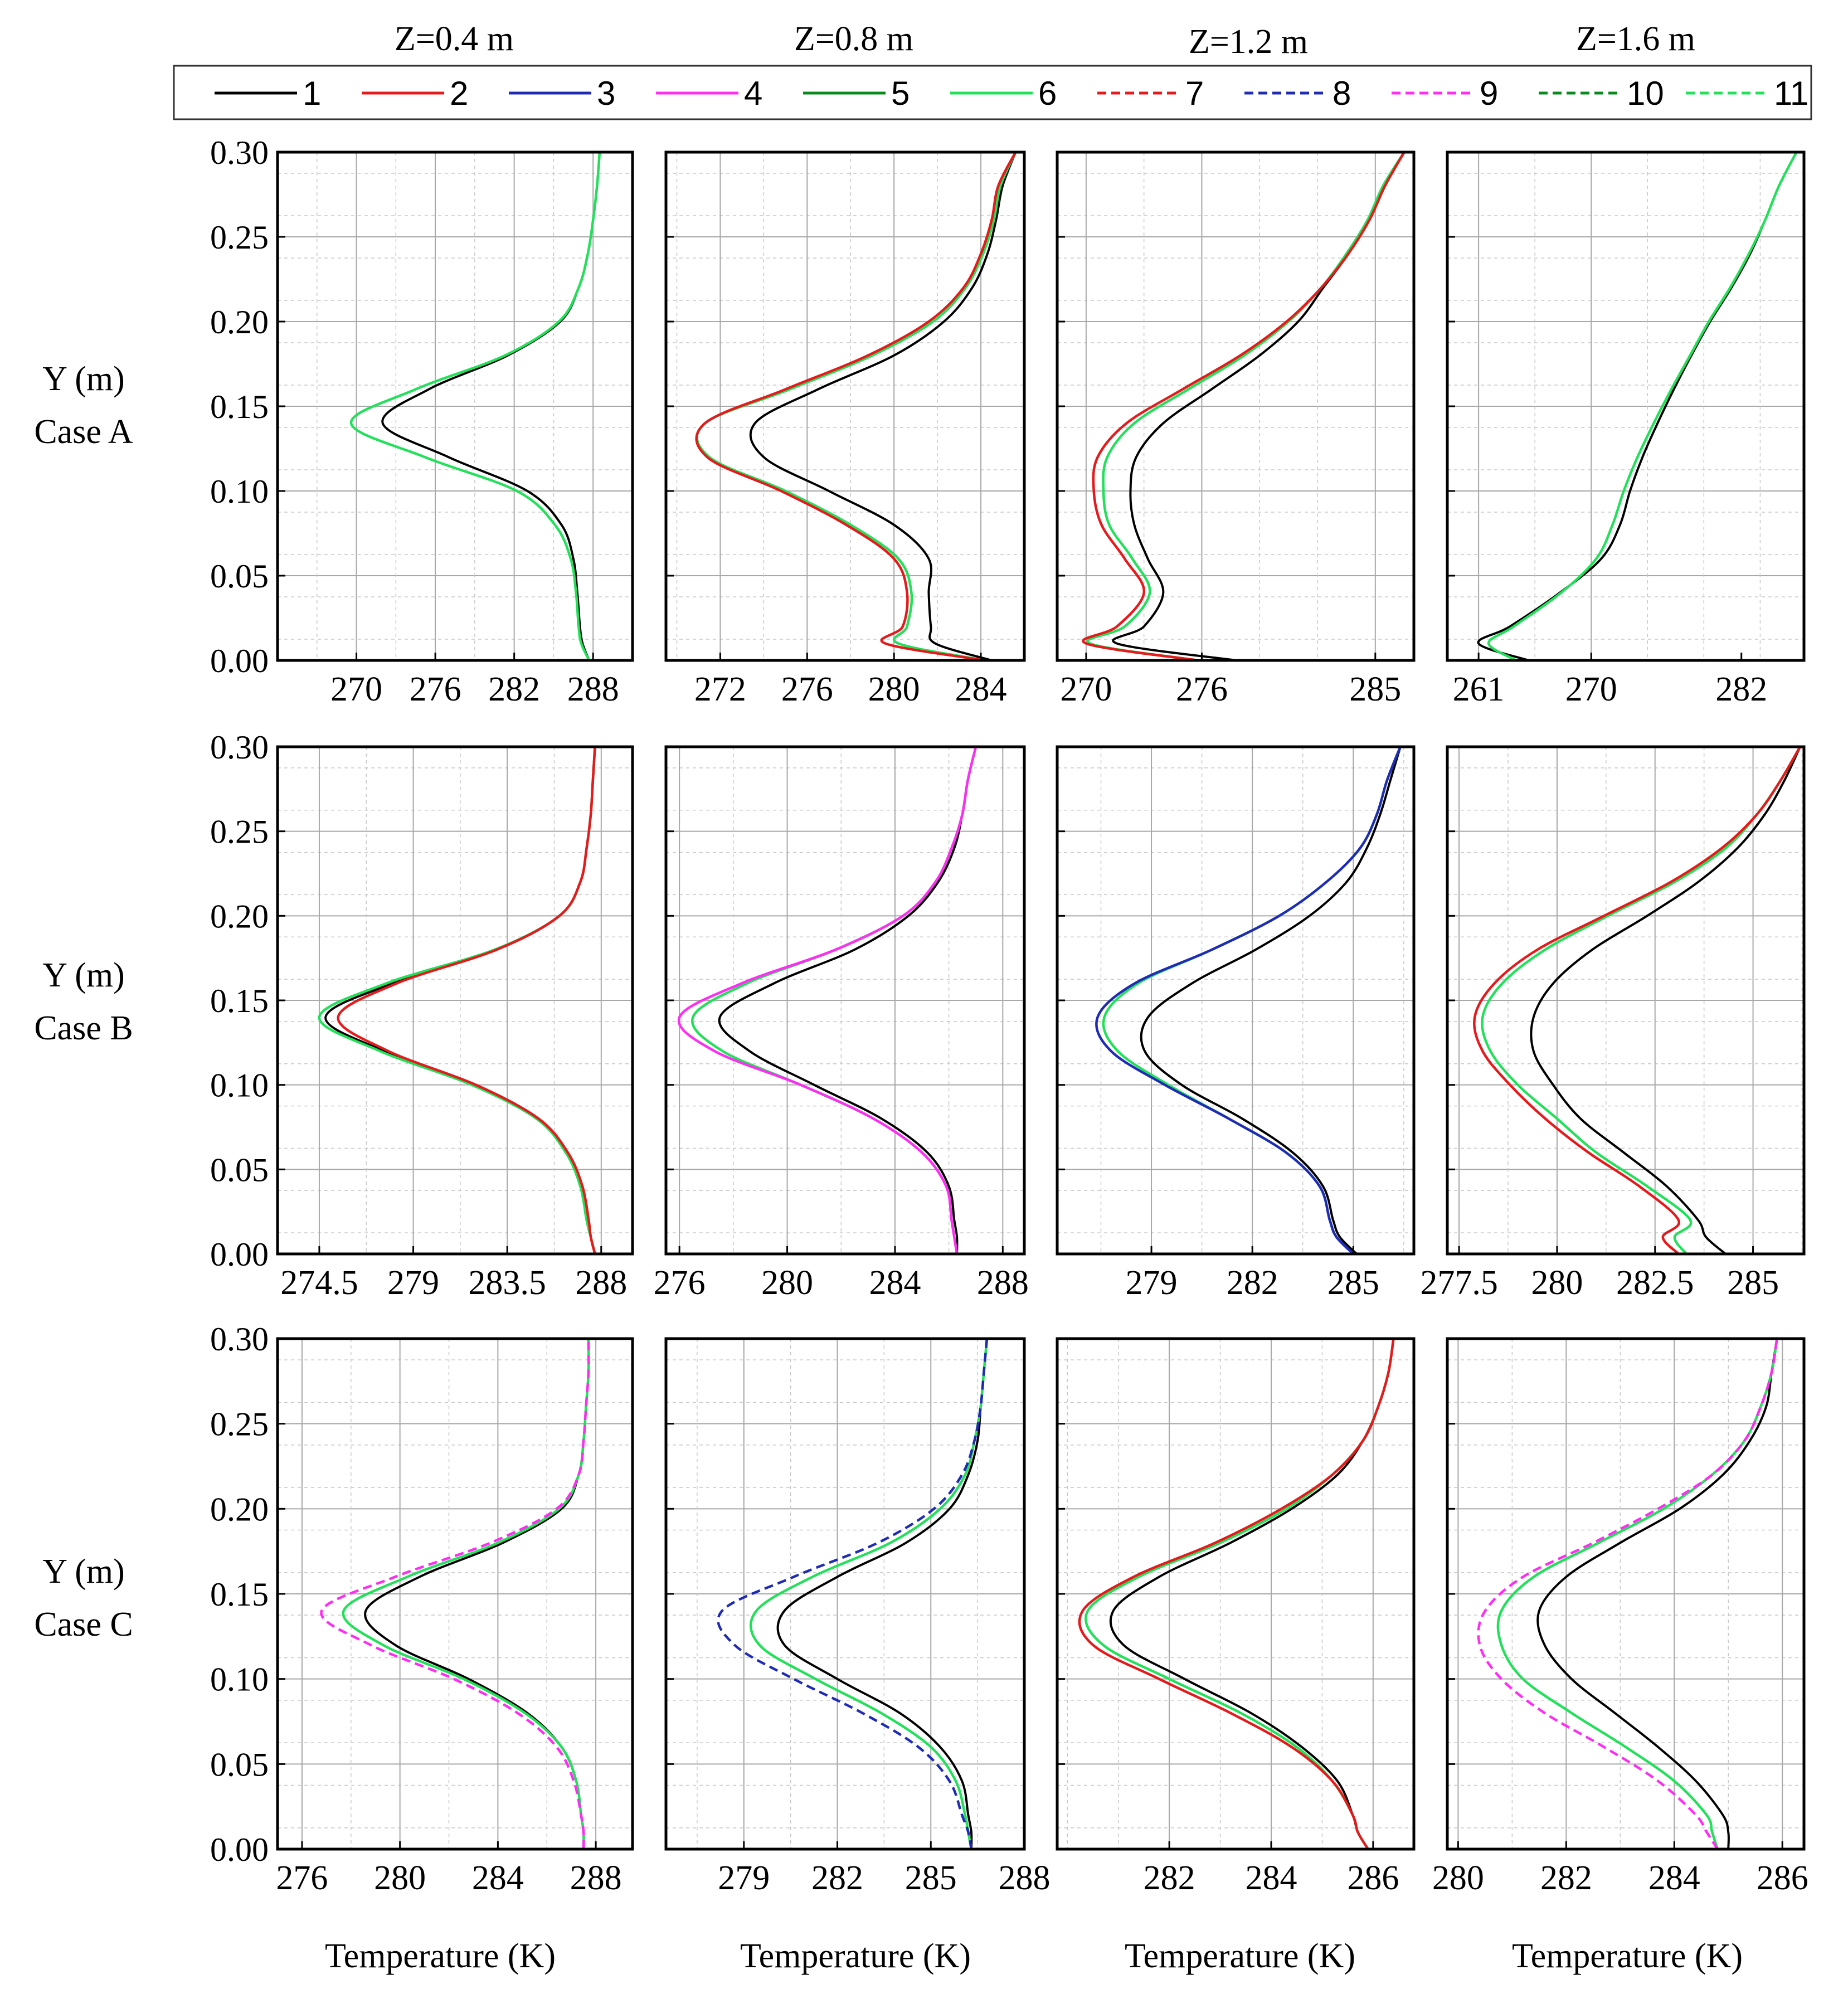 This screenshot has width=1848, height=1989. I want to click on legend-entry-4: 4, so click(709, 93).